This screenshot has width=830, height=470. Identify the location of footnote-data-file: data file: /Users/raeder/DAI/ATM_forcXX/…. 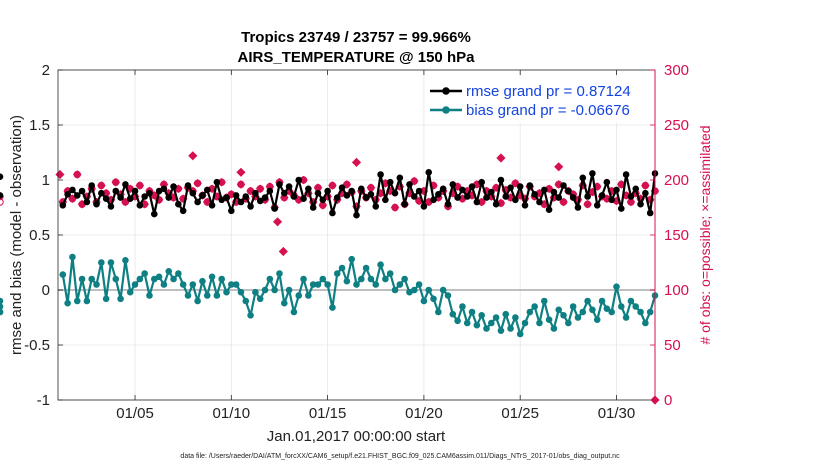
(400, 456).